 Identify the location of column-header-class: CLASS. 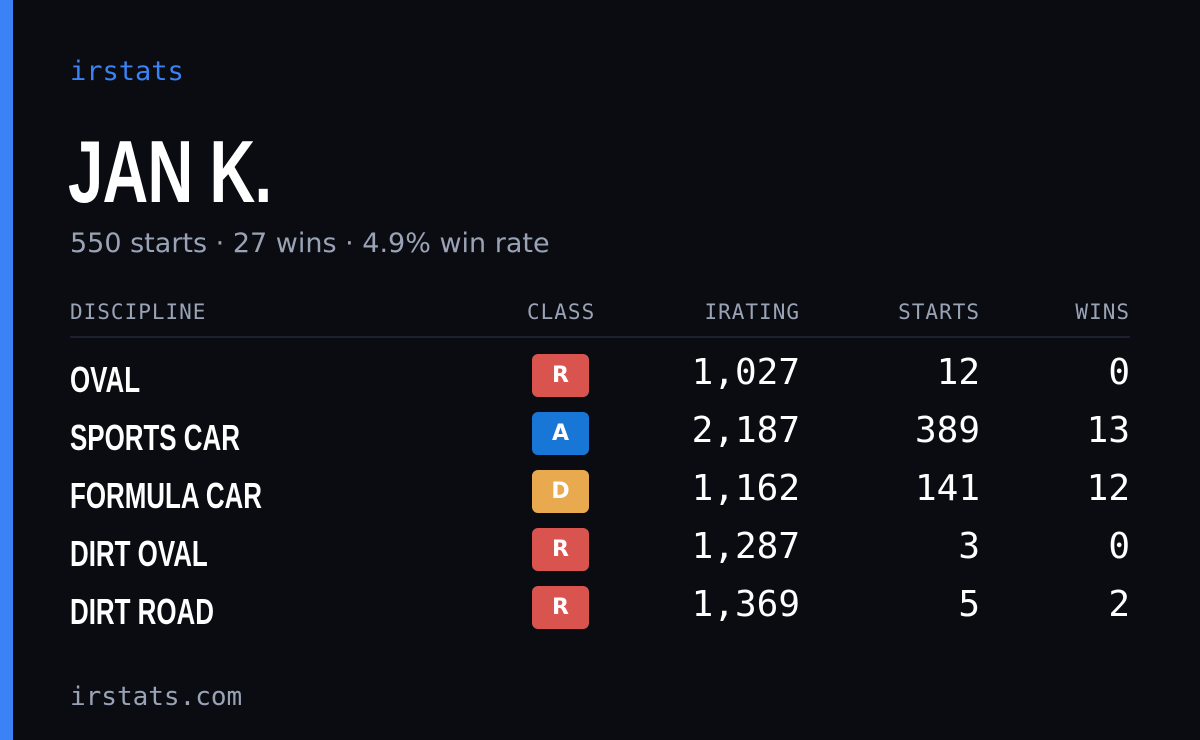
(561, 312).